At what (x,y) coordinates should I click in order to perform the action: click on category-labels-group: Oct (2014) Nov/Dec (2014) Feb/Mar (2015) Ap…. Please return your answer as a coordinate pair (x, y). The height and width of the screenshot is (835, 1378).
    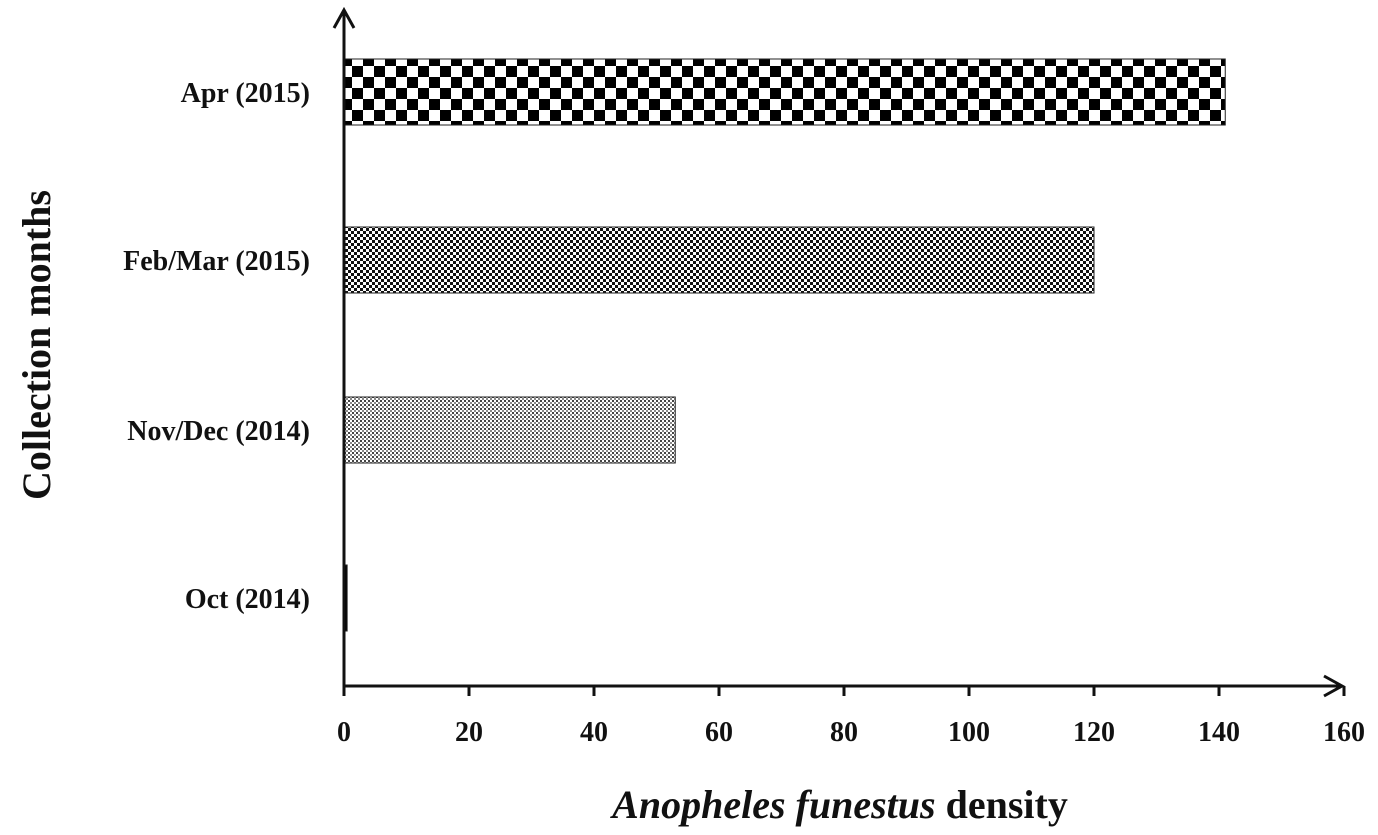
    Looking at the image, I should click on (216, 346).